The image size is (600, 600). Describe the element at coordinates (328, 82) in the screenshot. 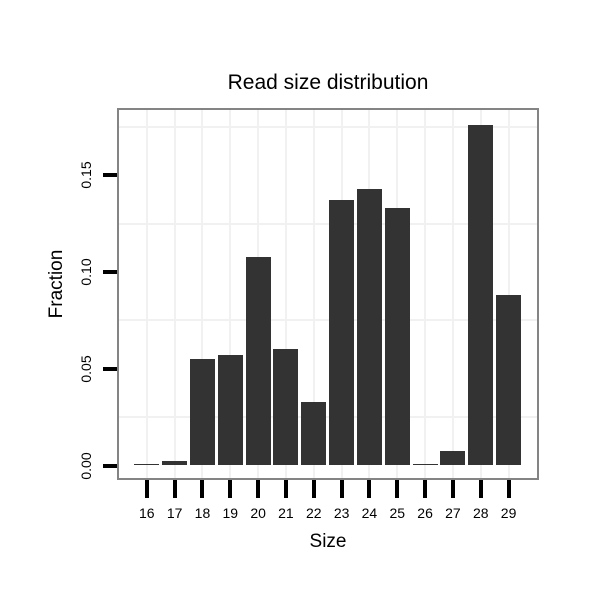

I see `chart-title: Read size distribution` at that location.